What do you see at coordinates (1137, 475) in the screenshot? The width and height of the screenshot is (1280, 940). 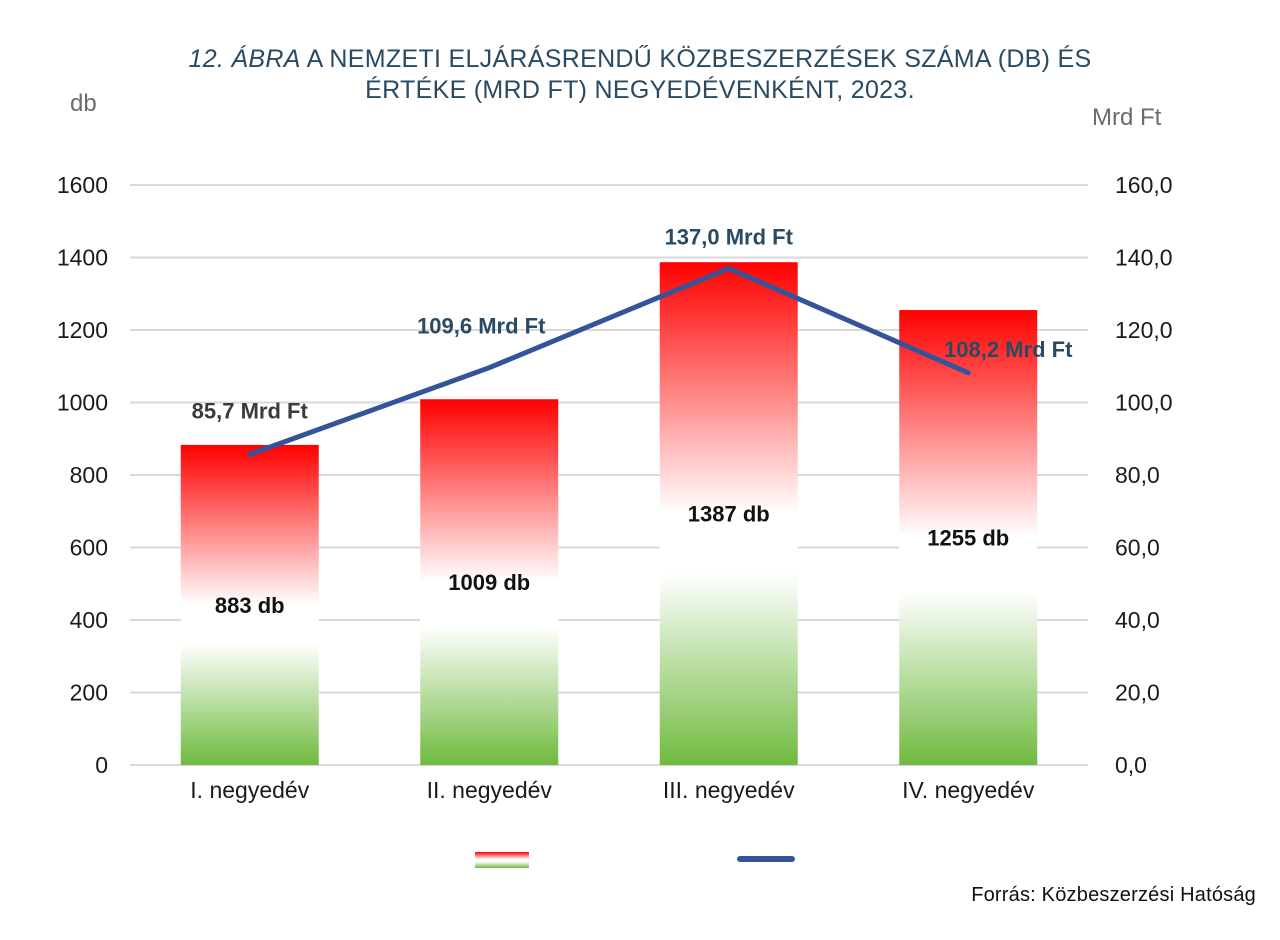 I see `right-tick-label: 80,0` at bounding box center [1137, 475].